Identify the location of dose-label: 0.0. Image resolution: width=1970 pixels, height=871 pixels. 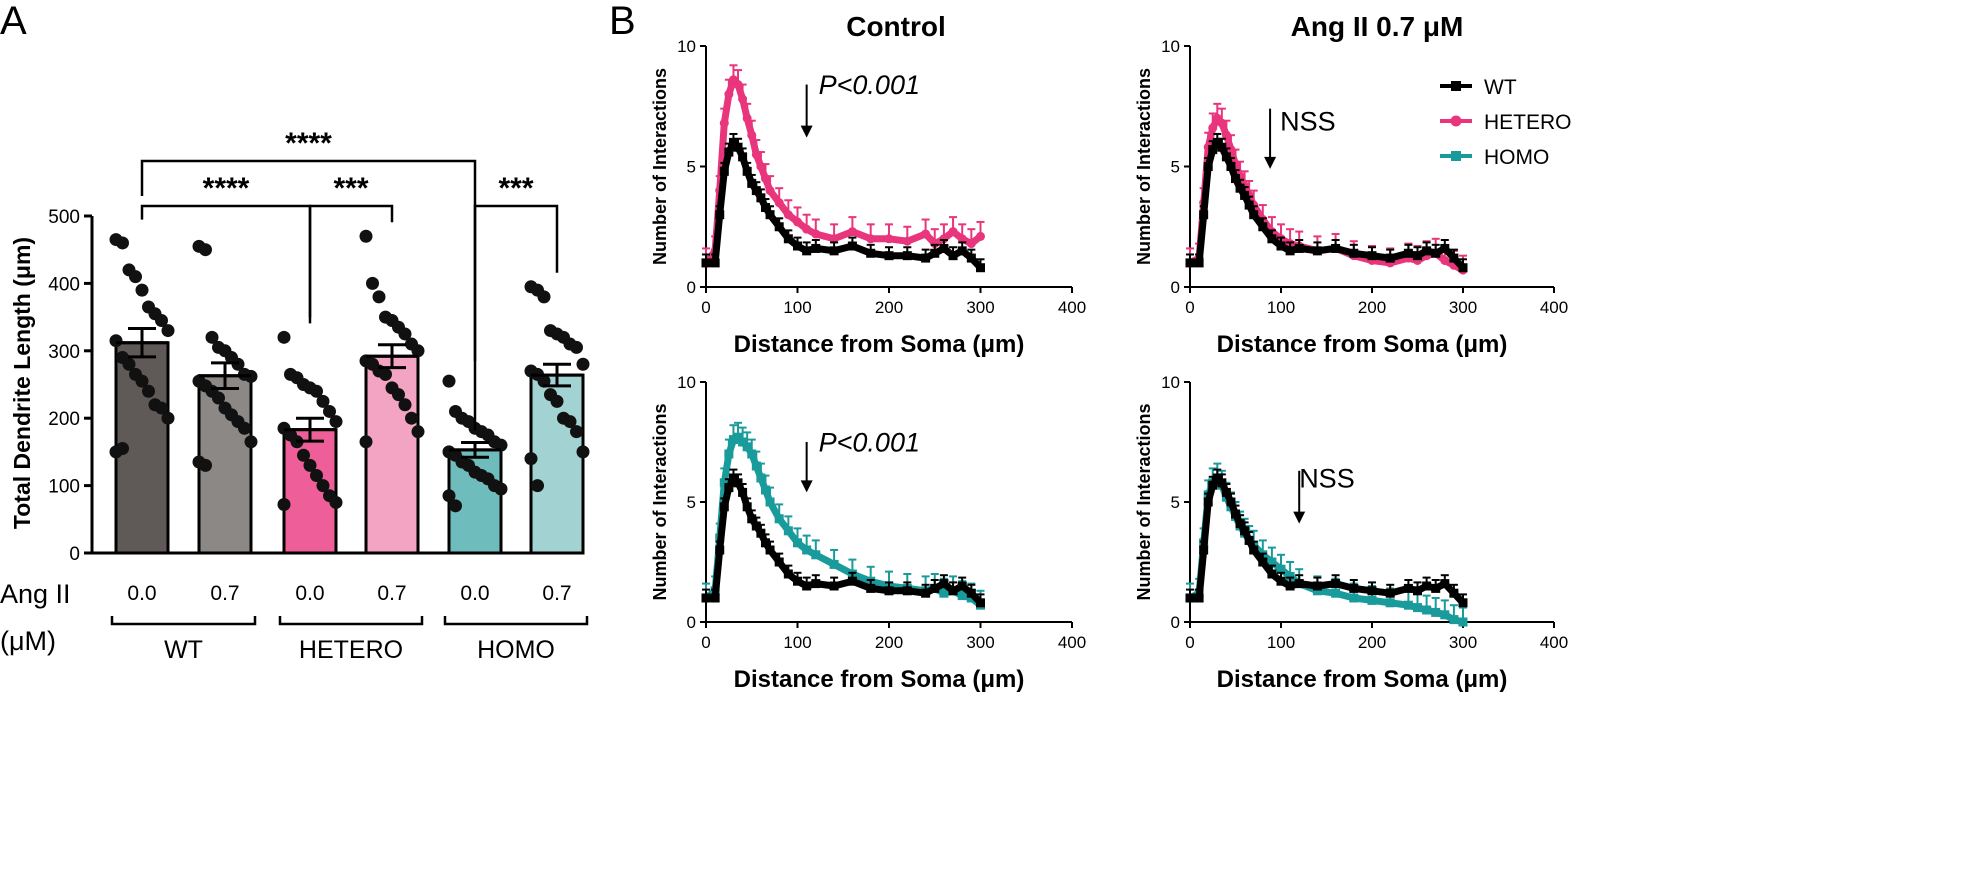
(309, 593).